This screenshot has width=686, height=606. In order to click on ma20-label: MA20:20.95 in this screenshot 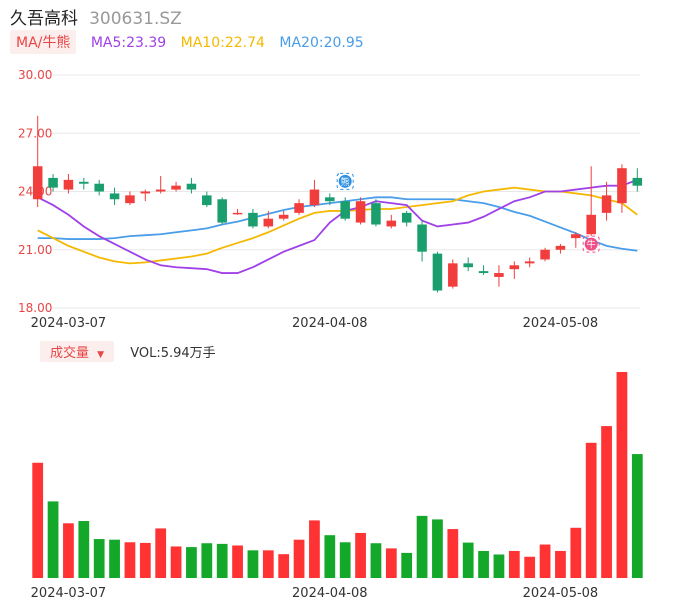, I will do `click(321, 43)`.